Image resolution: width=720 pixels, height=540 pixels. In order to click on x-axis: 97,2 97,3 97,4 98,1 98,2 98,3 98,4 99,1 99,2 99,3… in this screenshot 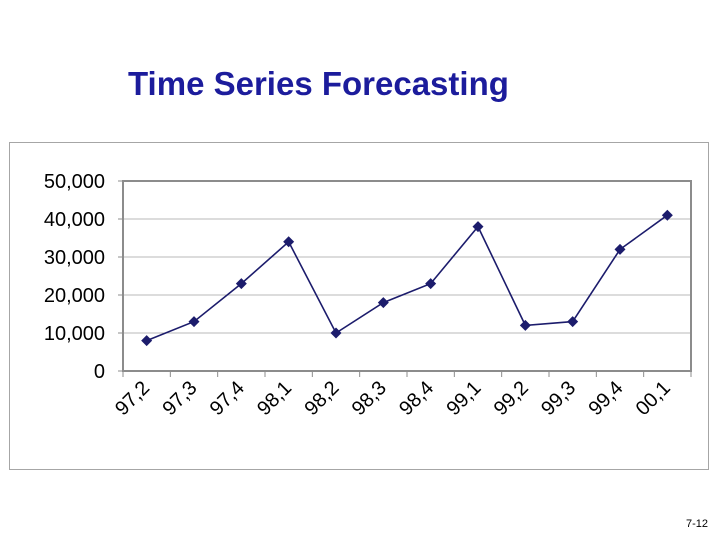, I will do `click(401, 395)`.